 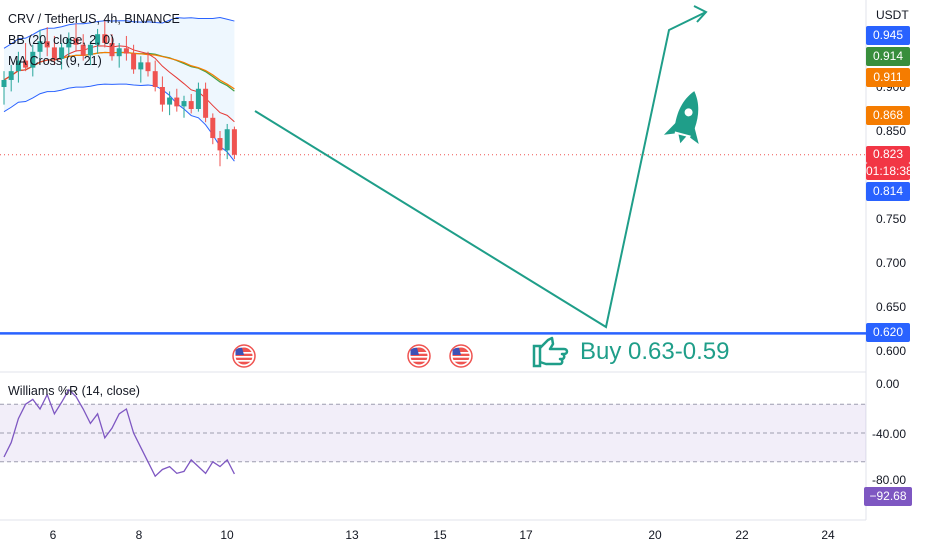 I want to click on countdown-timer: 01:18:38, so click(x=889, y=171).